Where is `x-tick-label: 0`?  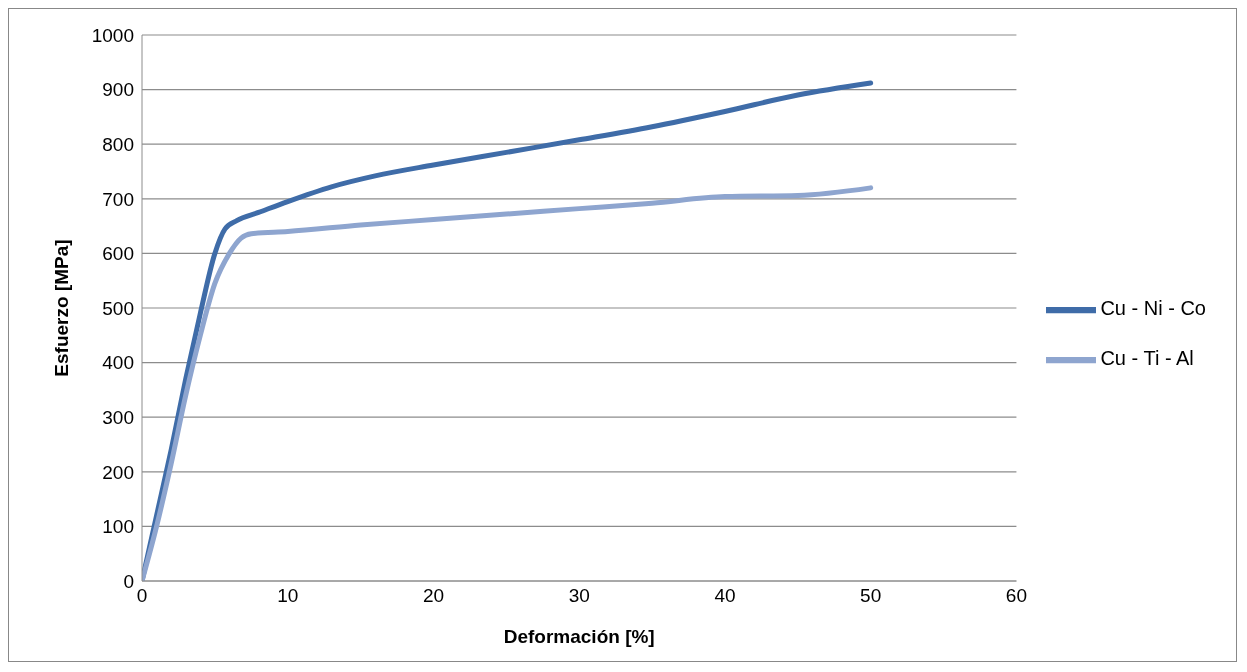 x-tick-label: 0 is located at coordinates (142, 596).